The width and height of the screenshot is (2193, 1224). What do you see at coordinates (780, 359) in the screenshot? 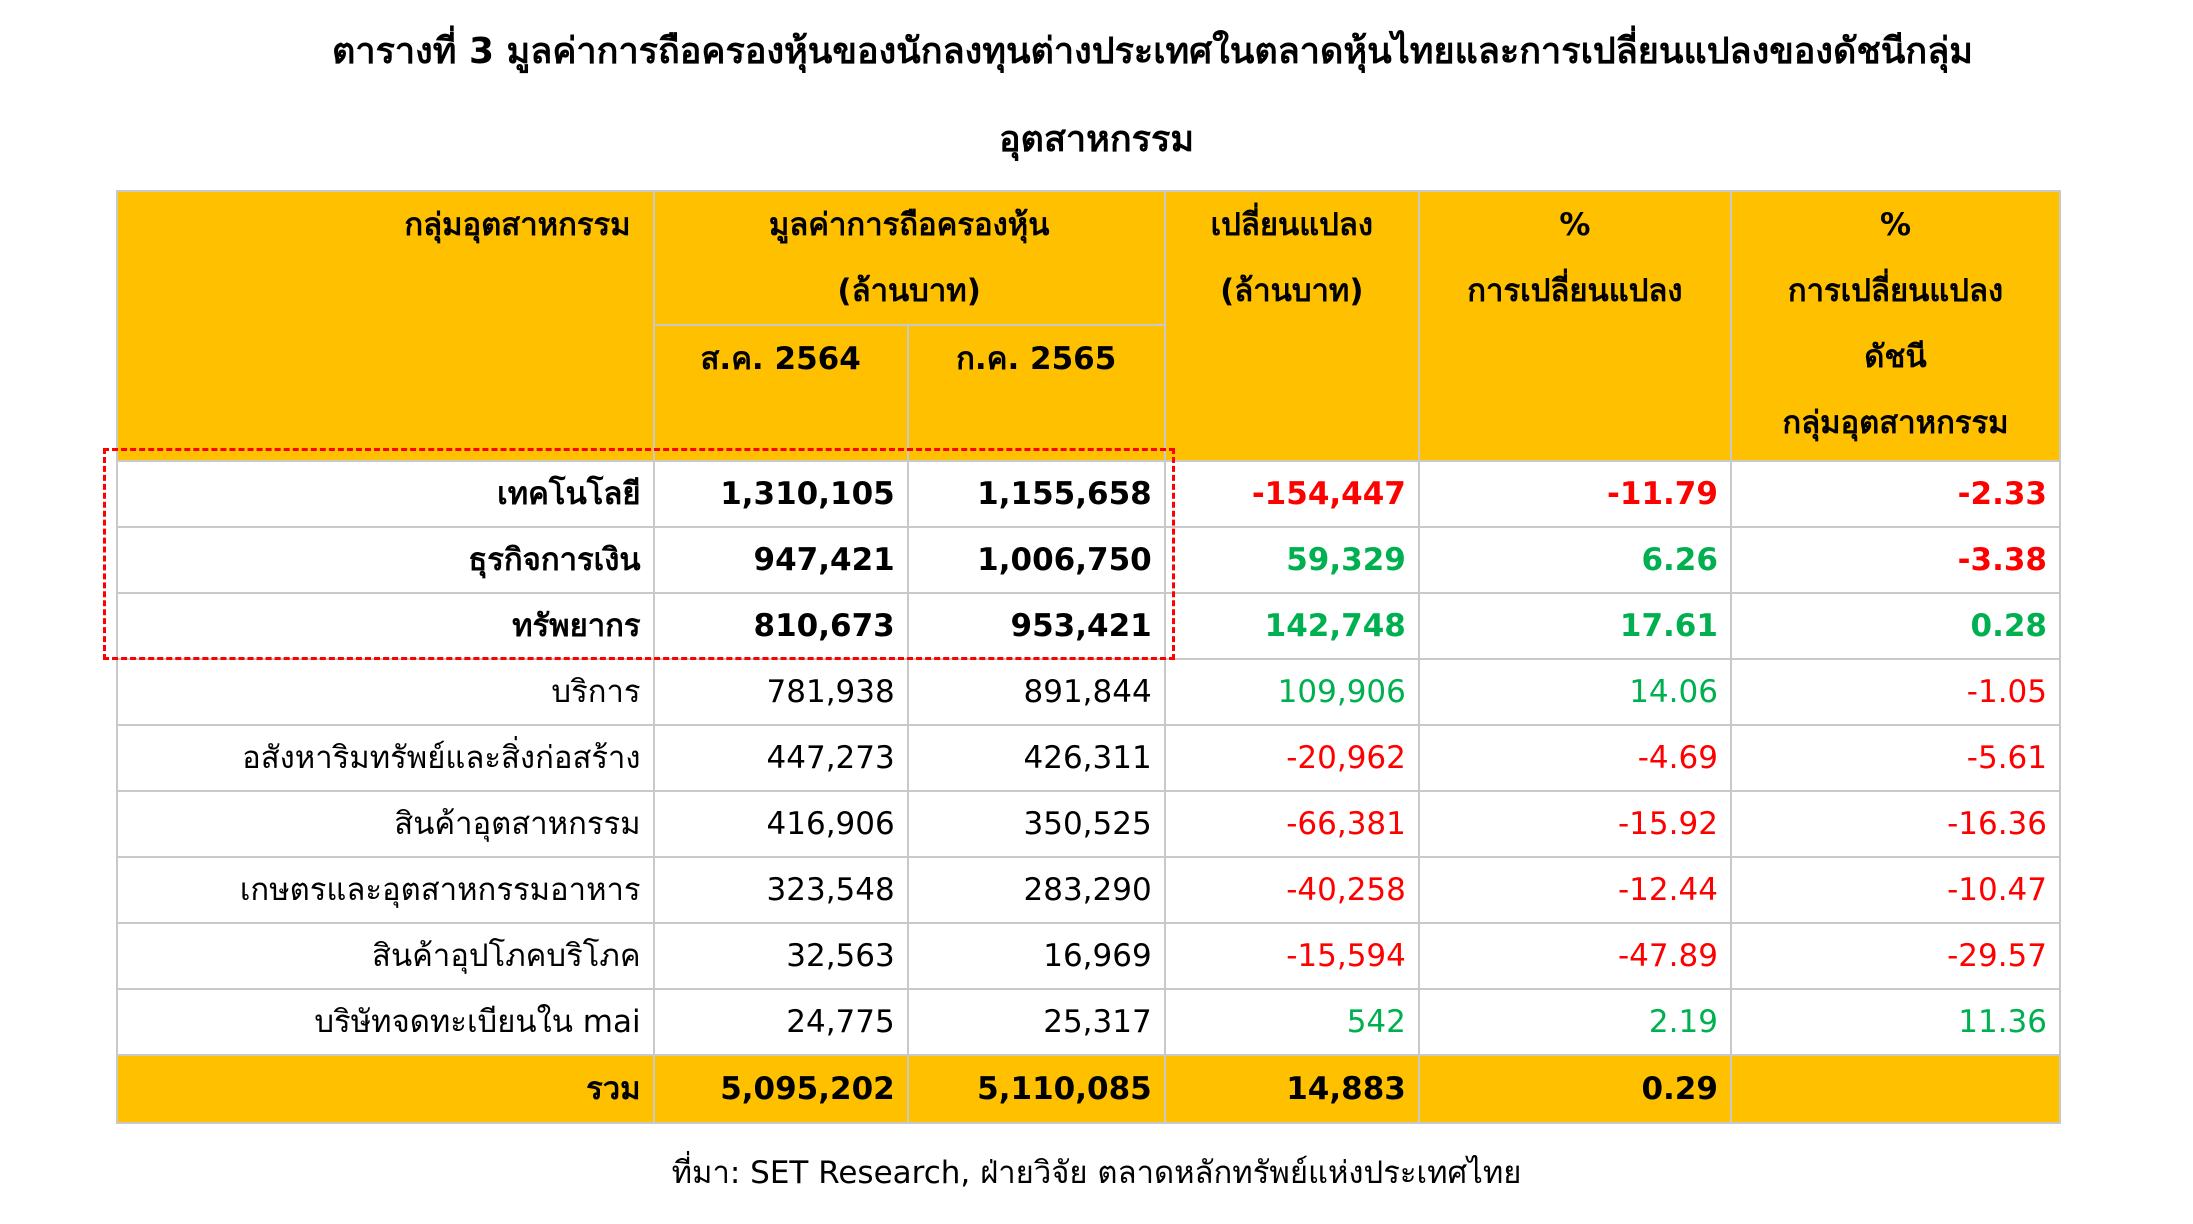
I see `header-aug-2564-label: ส.ค. 2564` at bounding box center [780, 359].